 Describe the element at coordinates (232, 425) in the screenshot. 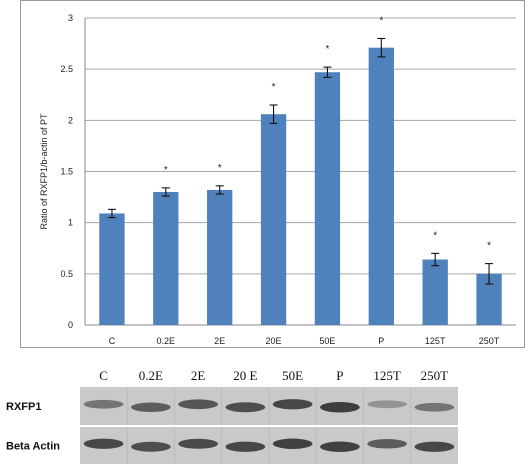

I see `blot-rows: RXFP1 Beta Actin` at that location.